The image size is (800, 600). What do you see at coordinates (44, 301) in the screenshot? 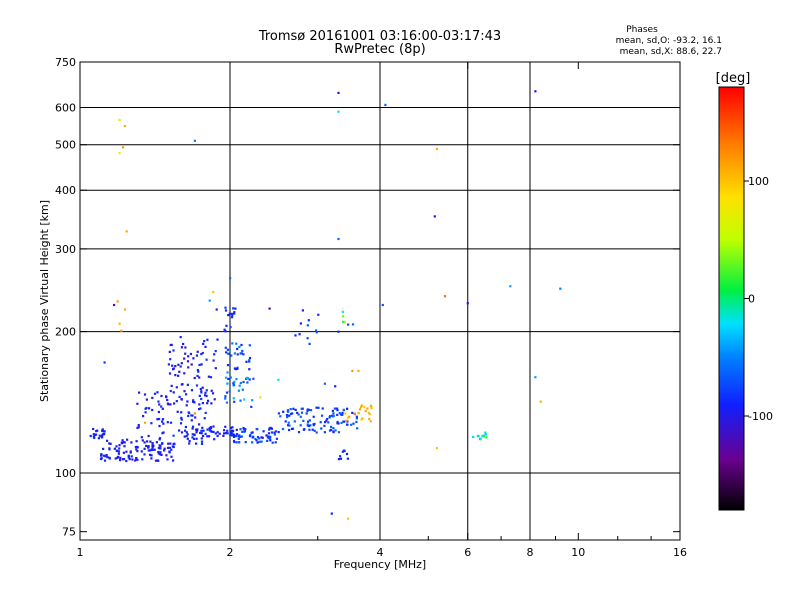
I see `y-axis-label: Stationary phase Virtual Height [km]` at bounding box center [44, 301].